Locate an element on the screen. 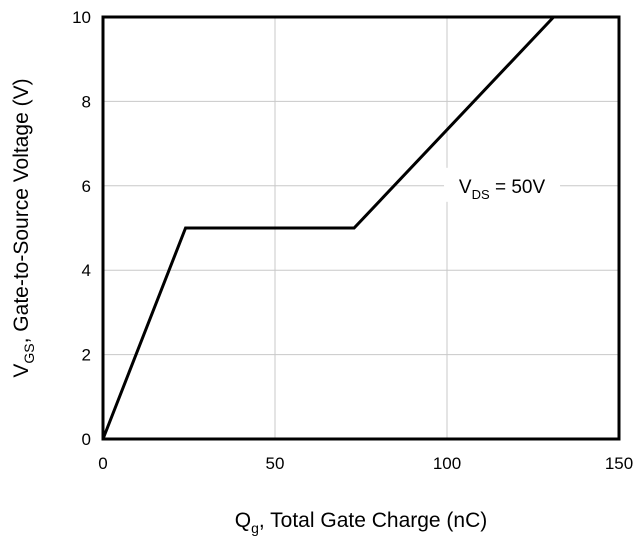 This screenshot has height=542, width=635. y-tick-label-1: 2 is located at coordinates (86, 355).